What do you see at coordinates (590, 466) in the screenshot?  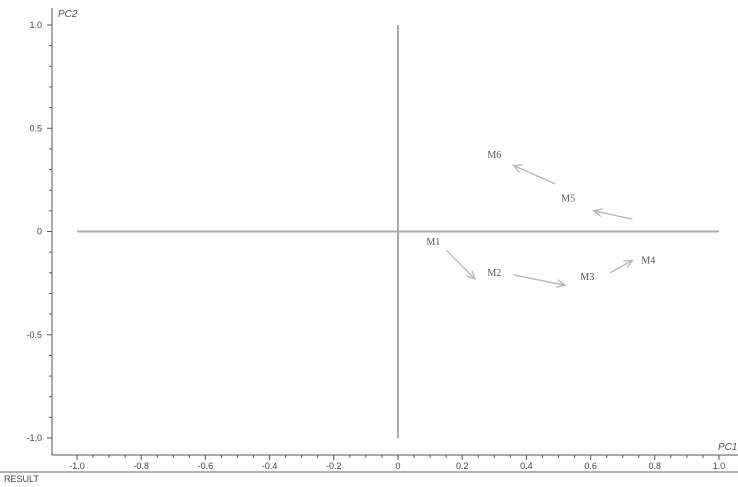 I see `x-tick-label: 0.6` at bounding box center [590, 466].